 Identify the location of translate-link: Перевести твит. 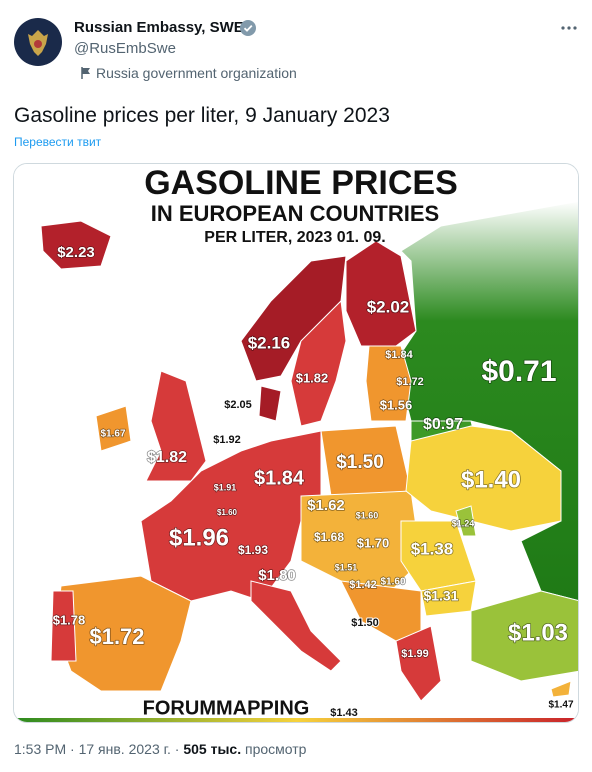
(58, 142).